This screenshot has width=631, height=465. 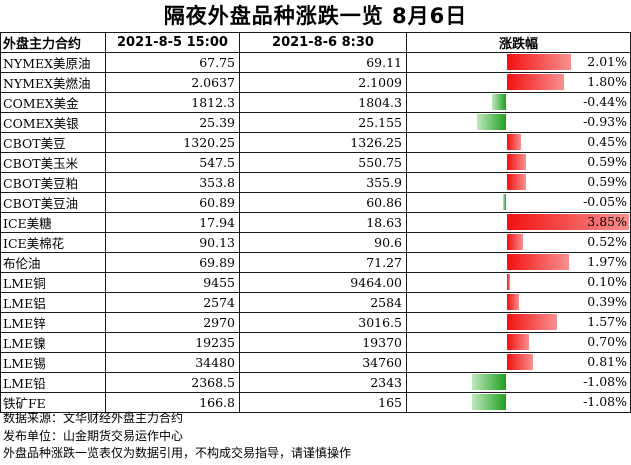 I want to click on price-date-2: 9464.00, so click(x=323, y=282).